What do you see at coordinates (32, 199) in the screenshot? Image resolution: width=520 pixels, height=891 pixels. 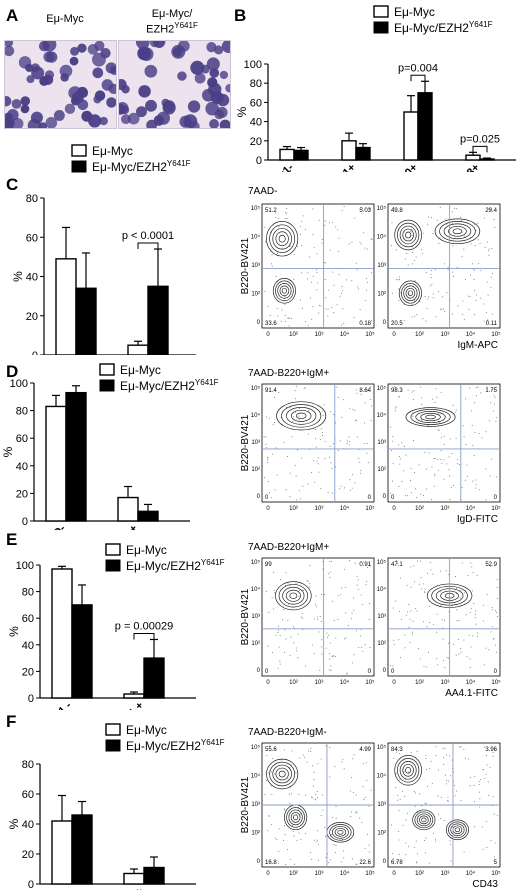 I see `y-tick-label: 80` at bounding box center [32, 199].